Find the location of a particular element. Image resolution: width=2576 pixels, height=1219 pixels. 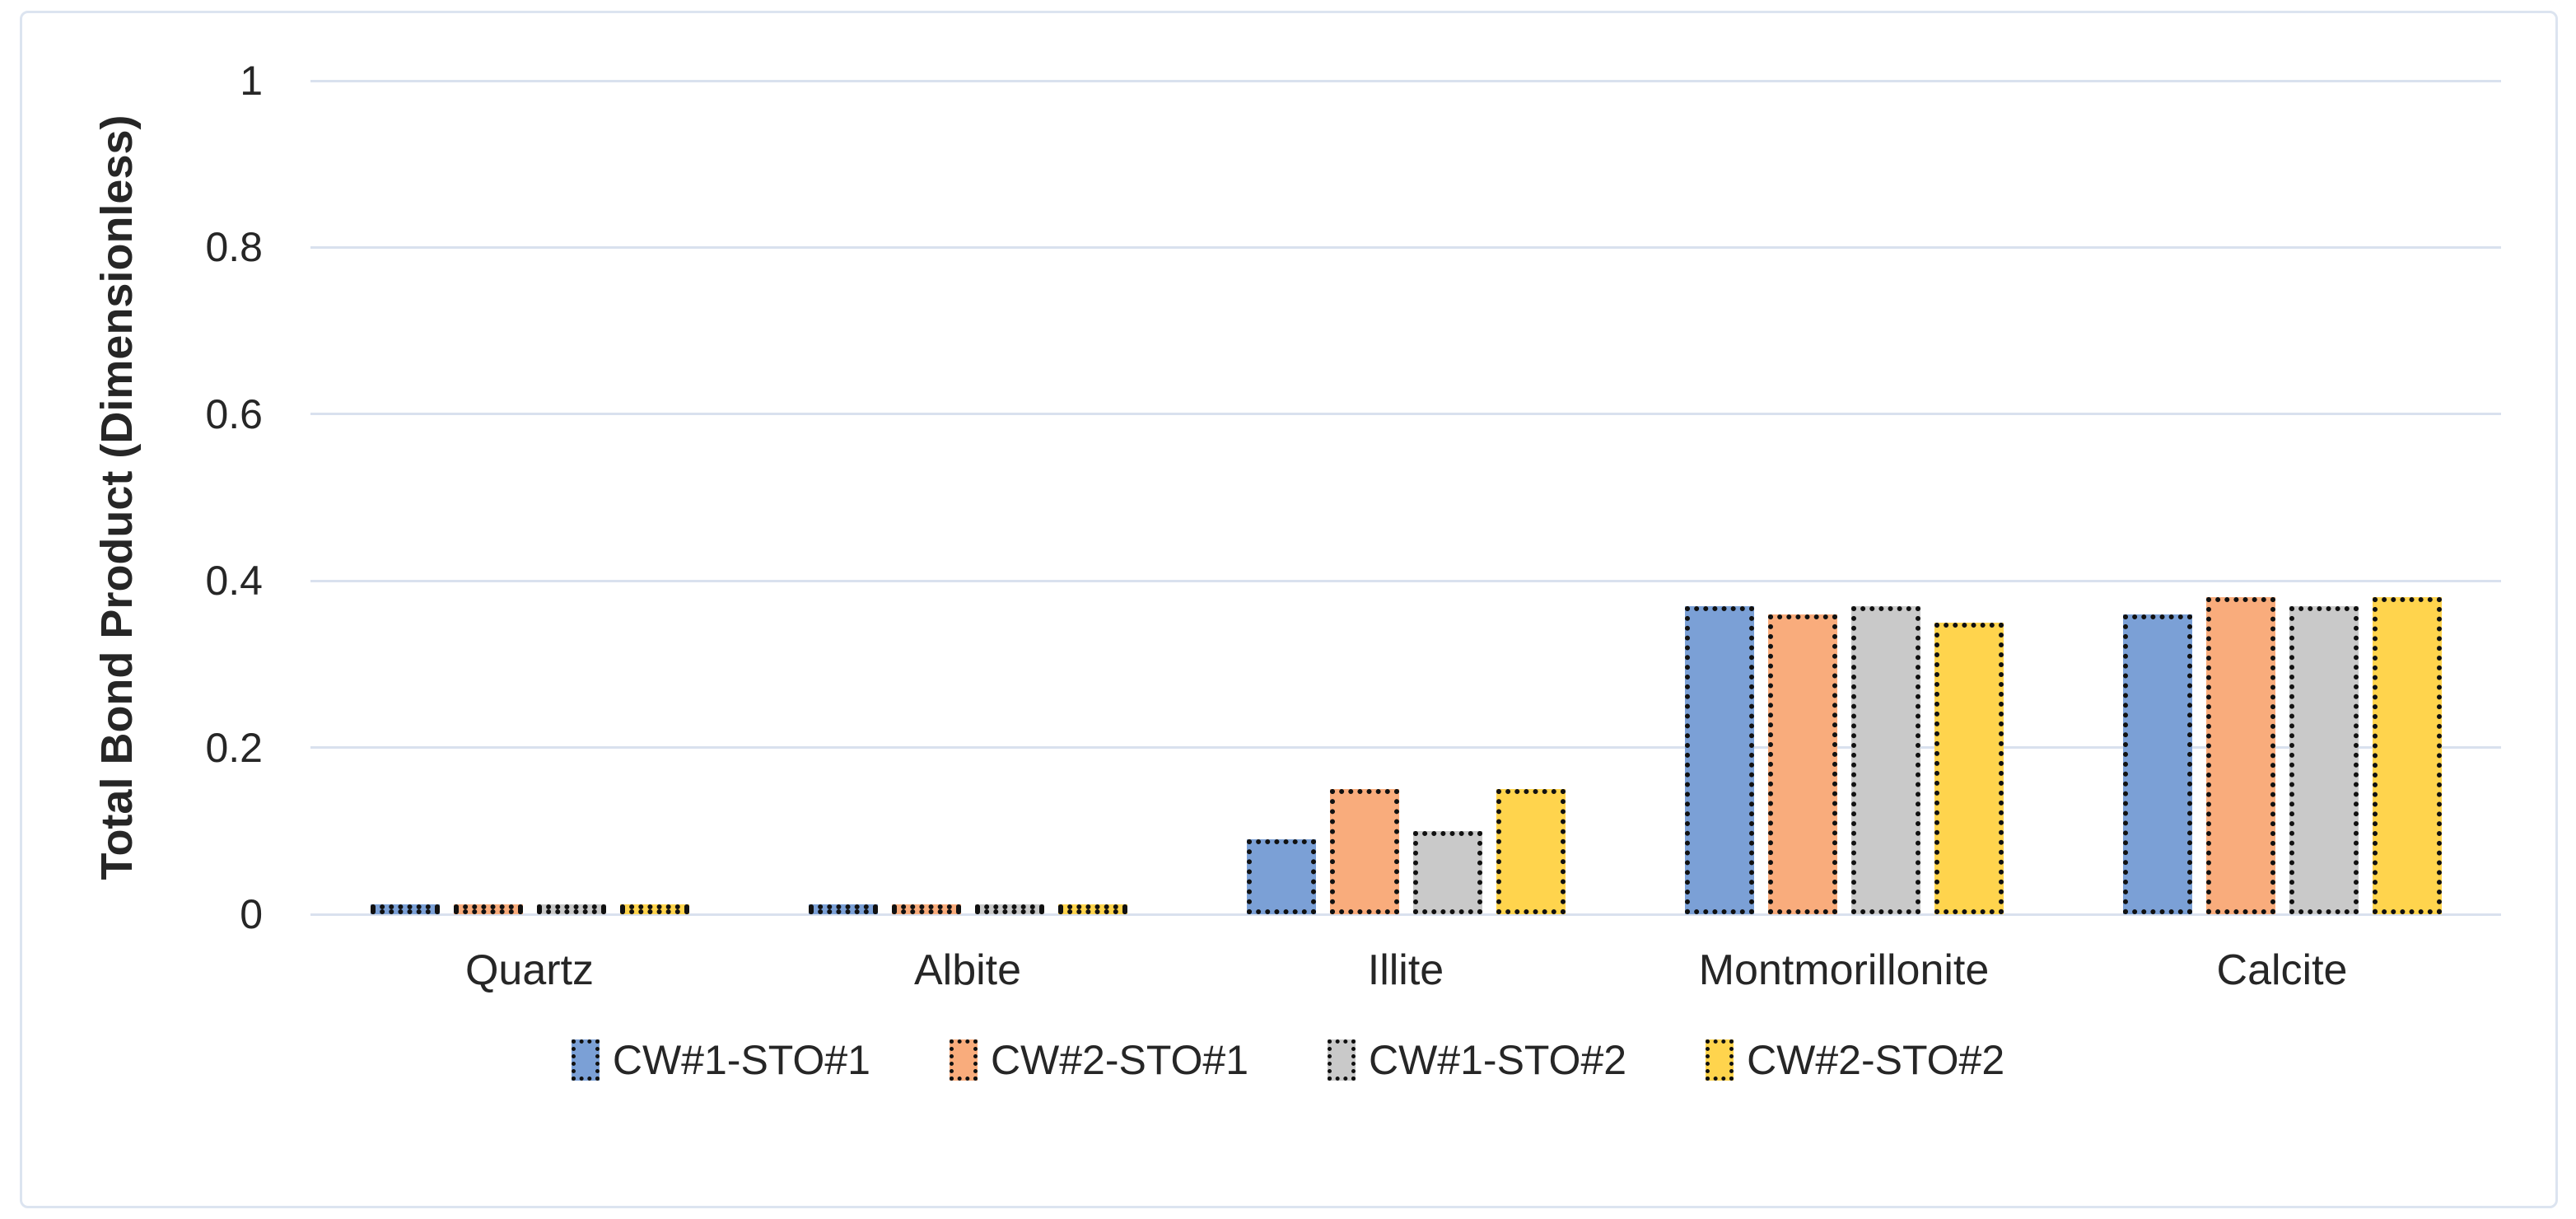

bar-cw#2-sto#2-montmorillonite is located at coordinates (1969, 768).